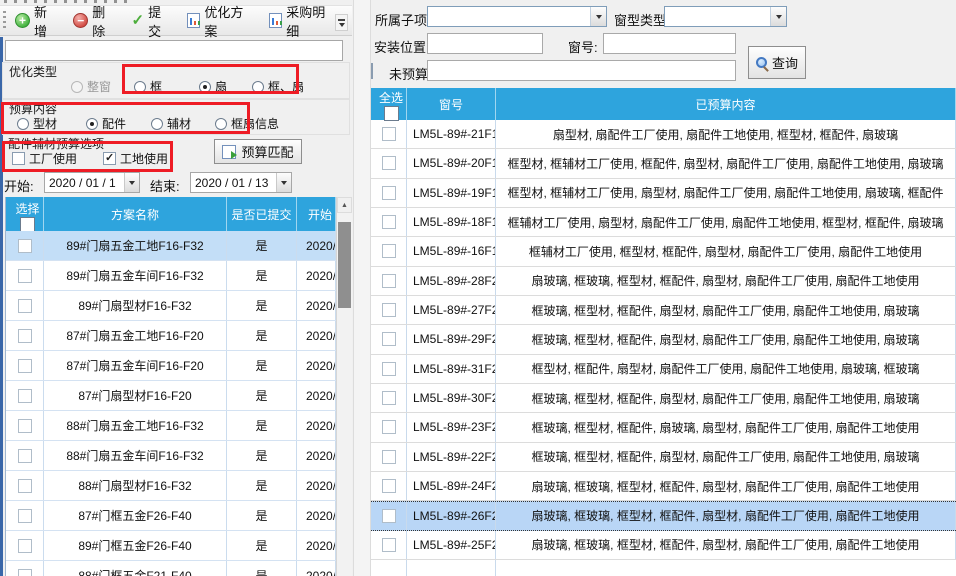 The image size is (956, 576). What do you see at coordinates (344, 386) in the screenshot?
I see `plan-table-scrollbar: ▲` at bounding box center [344, 386].